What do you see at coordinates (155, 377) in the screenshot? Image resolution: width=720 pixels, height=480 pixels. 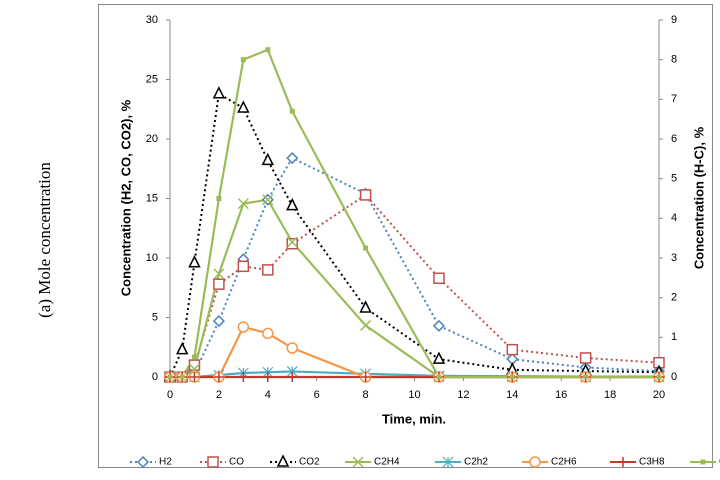 I see `y-tick-label: 0` at bounding box center [155, 377].